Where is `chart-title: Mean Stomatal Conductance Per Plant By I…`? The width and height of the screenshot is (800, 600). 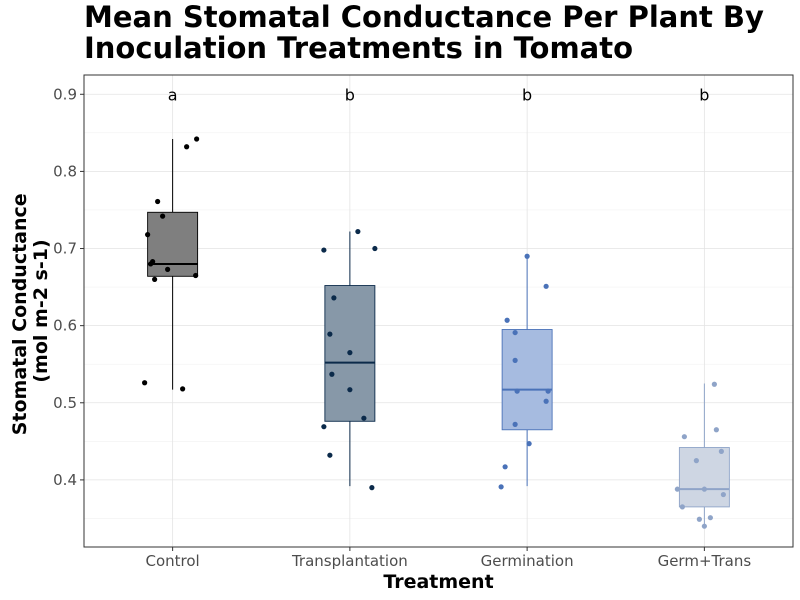 chart-title: Mean Stomatal Conductance Per Plant By I… is located at coordinates (439, 33).